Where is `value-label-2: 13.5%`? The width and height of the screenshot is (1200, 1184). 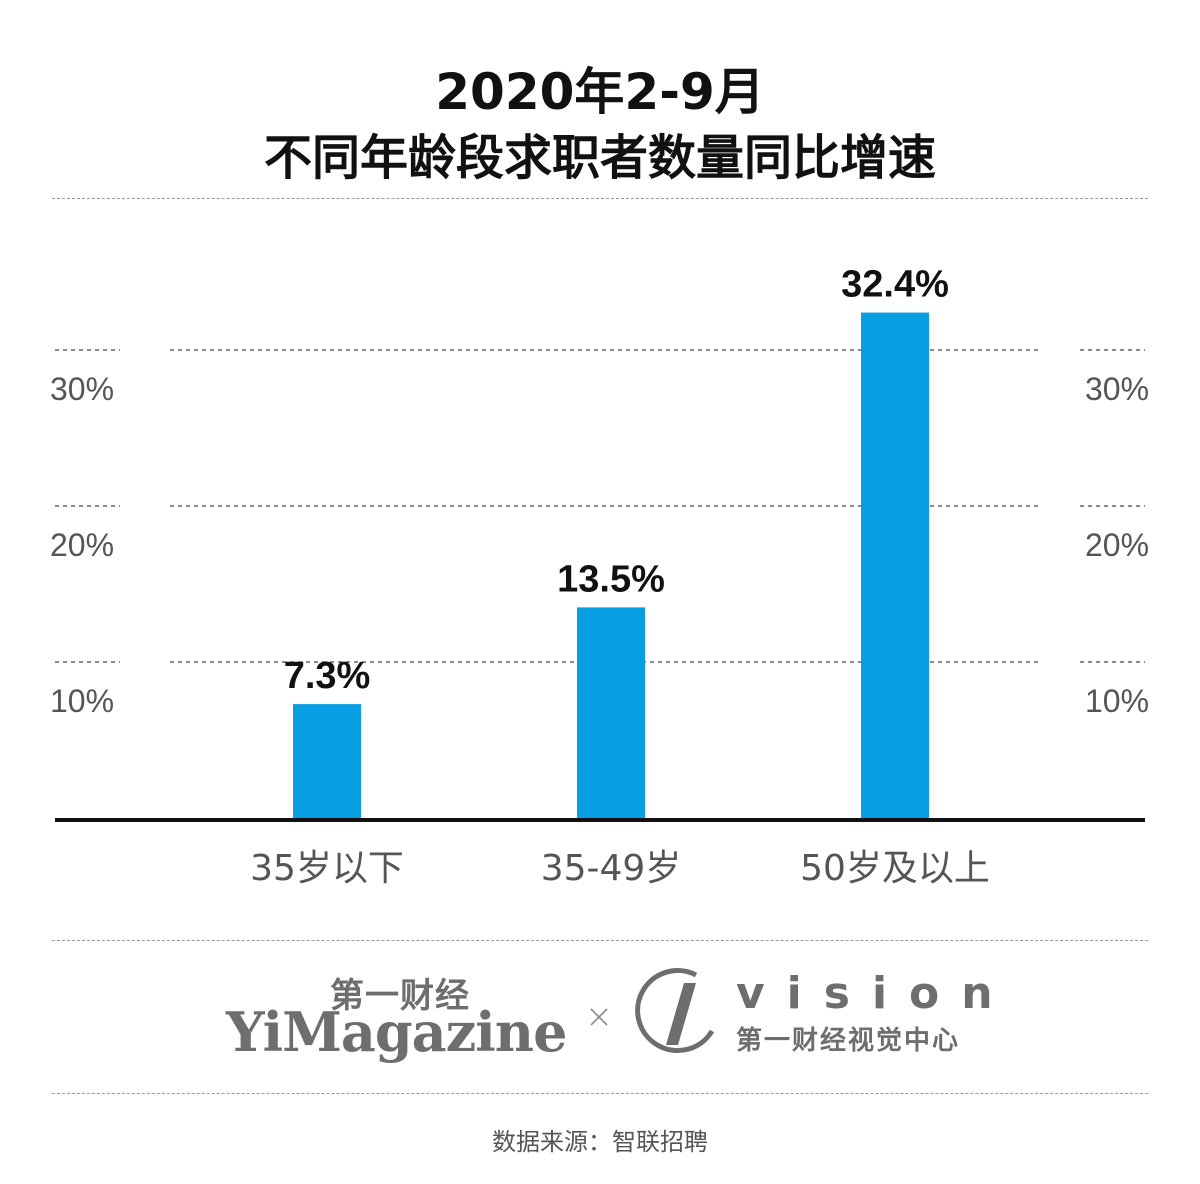 value-label-2: 13.5% is located at coordinates (611, 579).